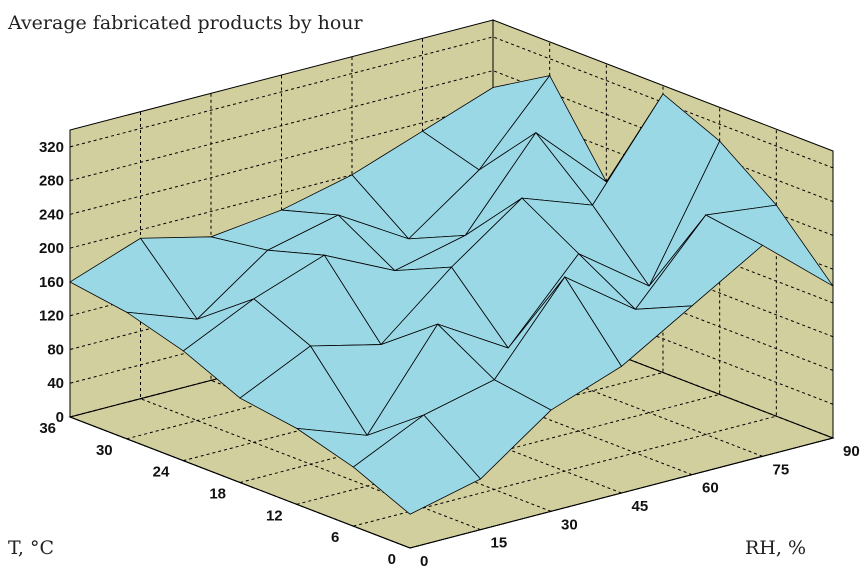  Describe the element at coordinates (417, 464) in the screenshot. I see `surface-patch` at that location.